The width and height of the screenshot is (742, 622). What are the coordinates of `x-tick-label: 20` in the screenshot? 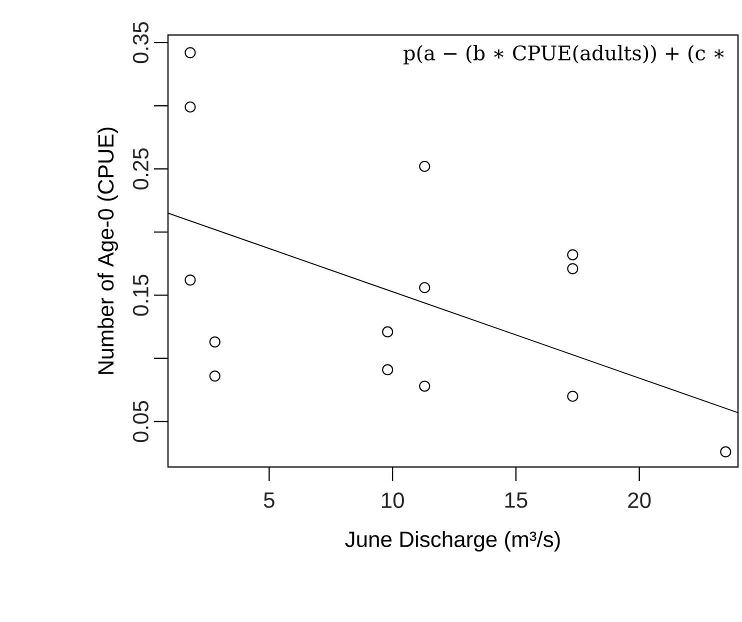 It's located at (639, 500).